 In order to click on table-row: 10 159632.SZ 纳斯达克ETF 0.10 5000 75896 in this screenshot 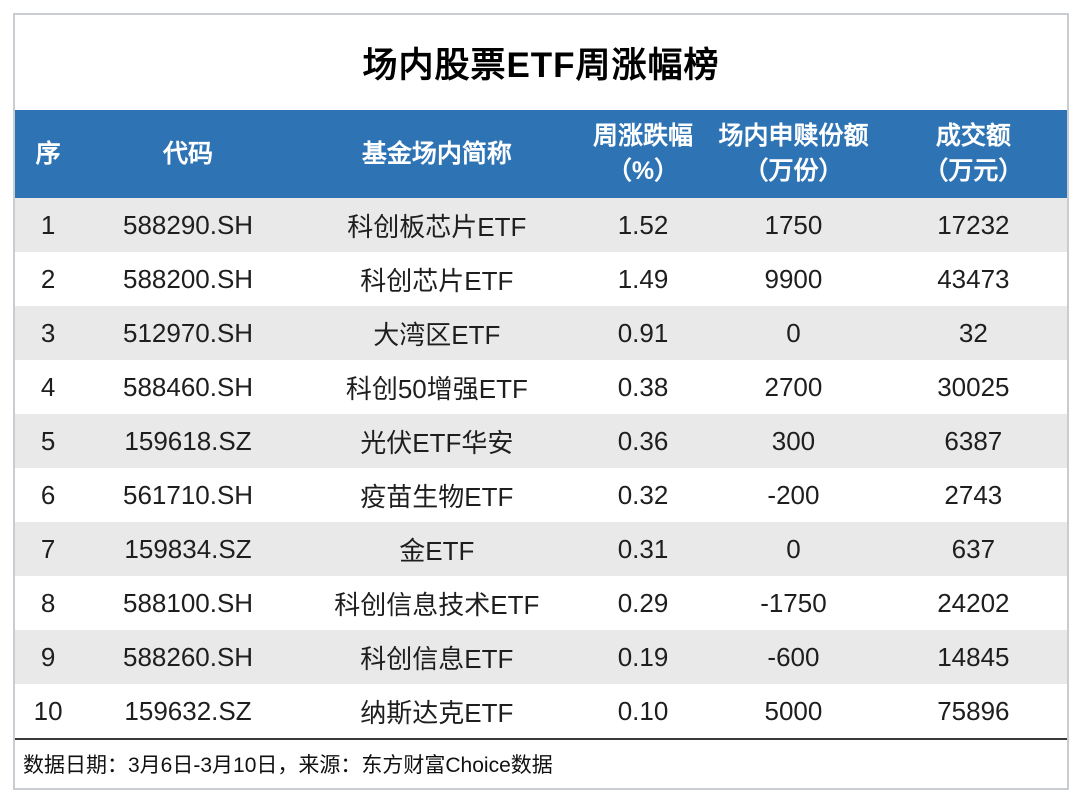, I will do `click(541, 711)`.